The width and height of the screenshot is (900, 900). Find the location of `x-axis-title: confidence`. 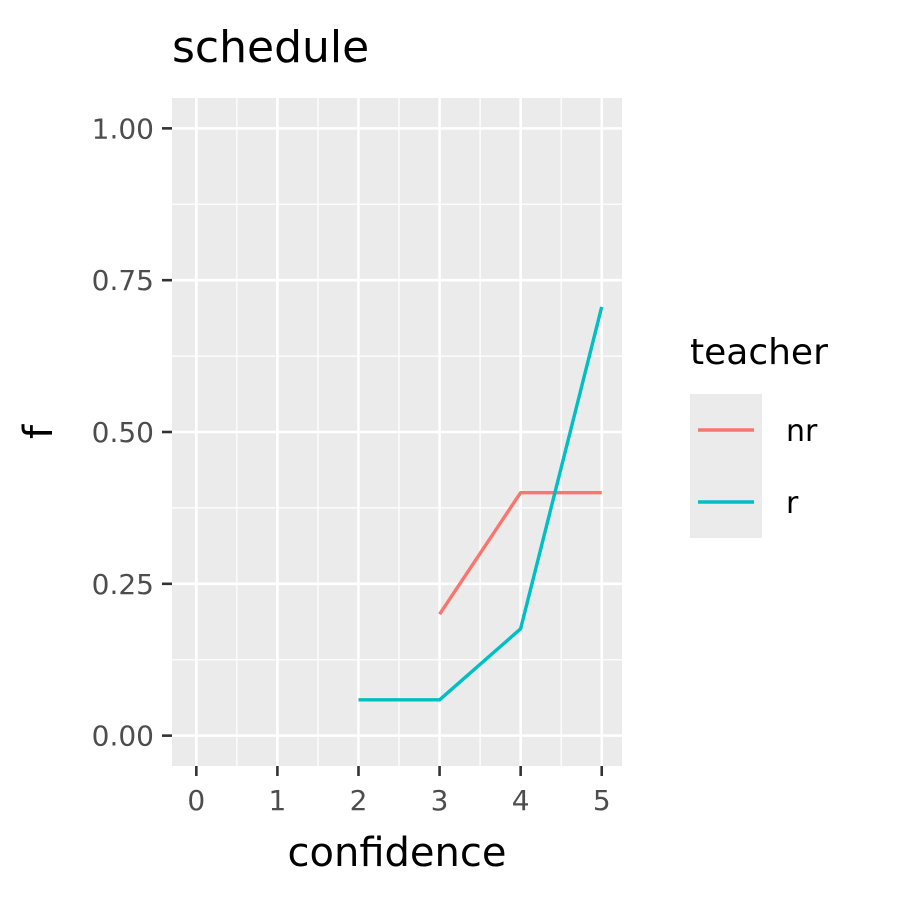

x-axis-title: confidence is located at coordinates (397, 853).